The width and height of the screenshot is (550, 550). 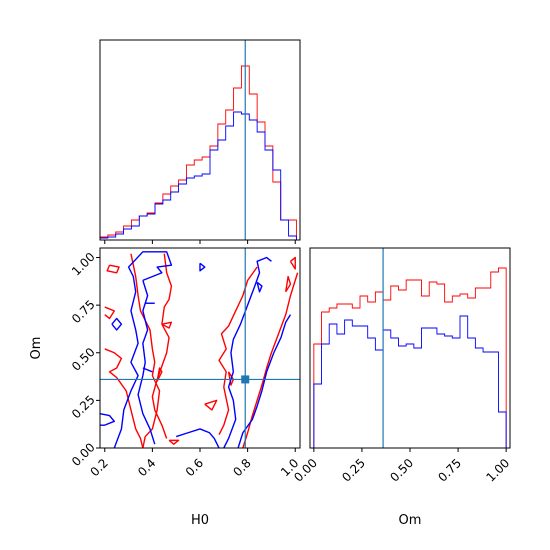 I want to click on x-tick-label: 0.2, so click(x=98, y=467).